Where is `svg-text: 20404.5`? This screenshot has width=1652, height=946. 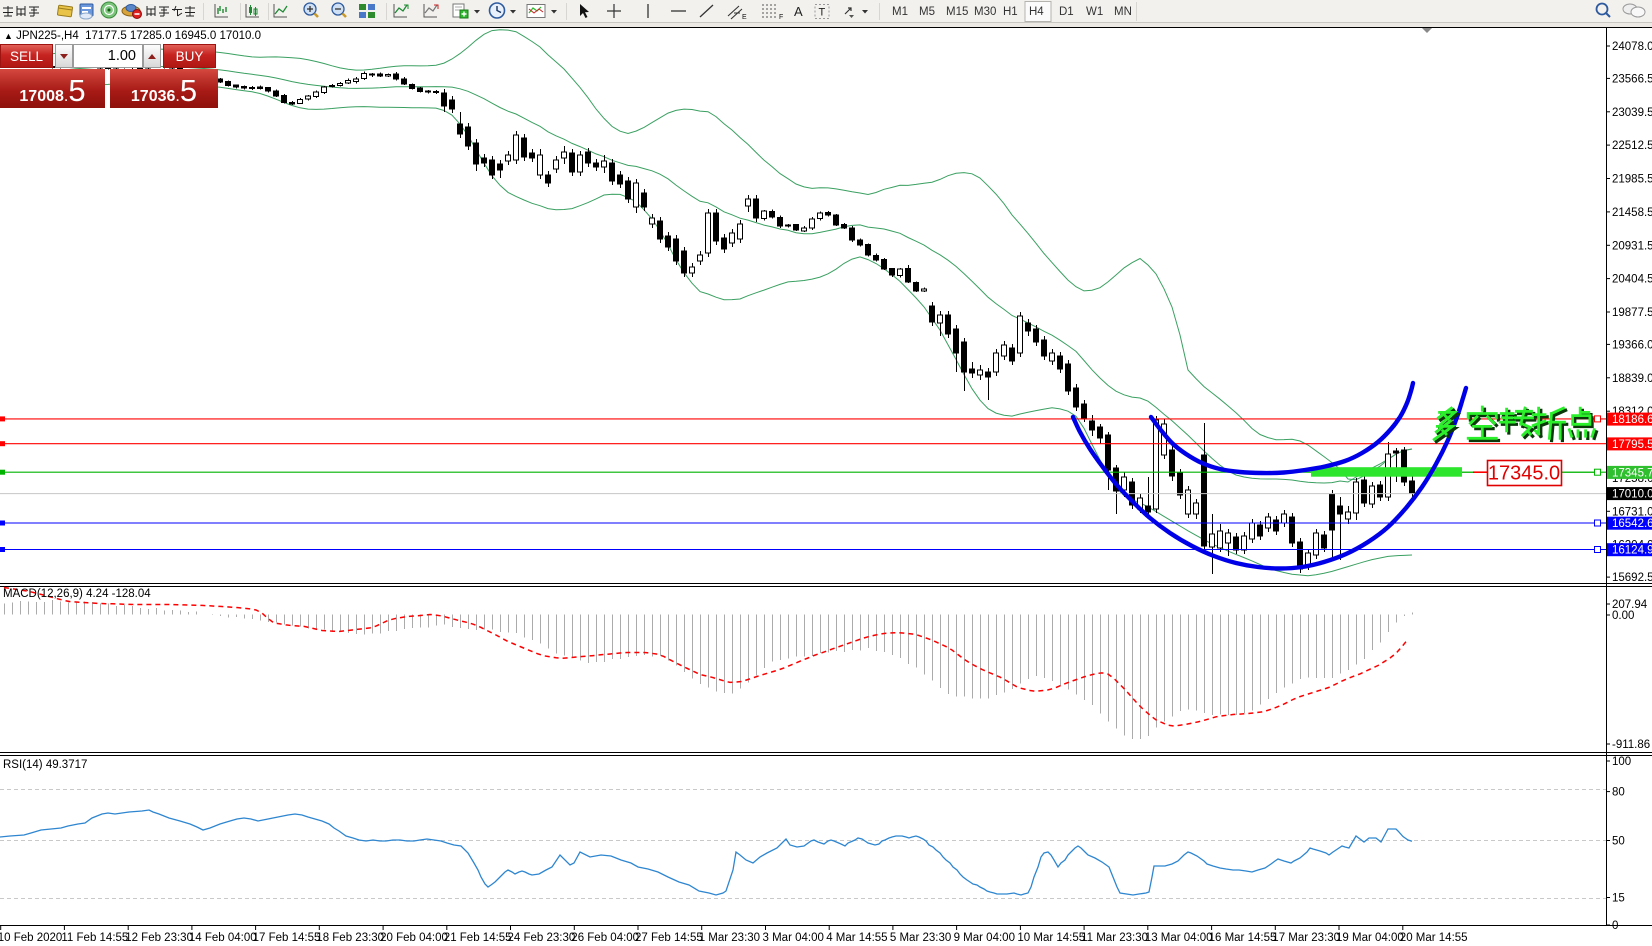 svg-text: 20404.5 is located at coordinates (1632, 280).